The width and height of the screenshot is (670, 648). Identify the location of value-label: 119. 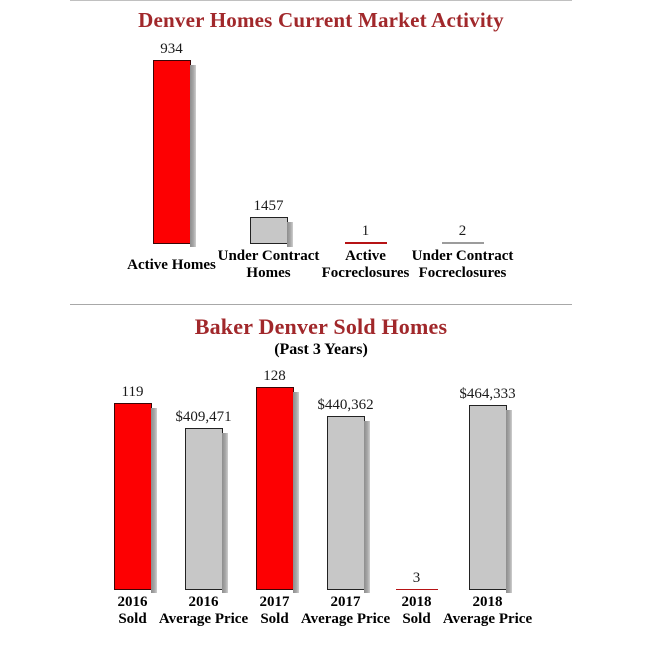
(132, 392).